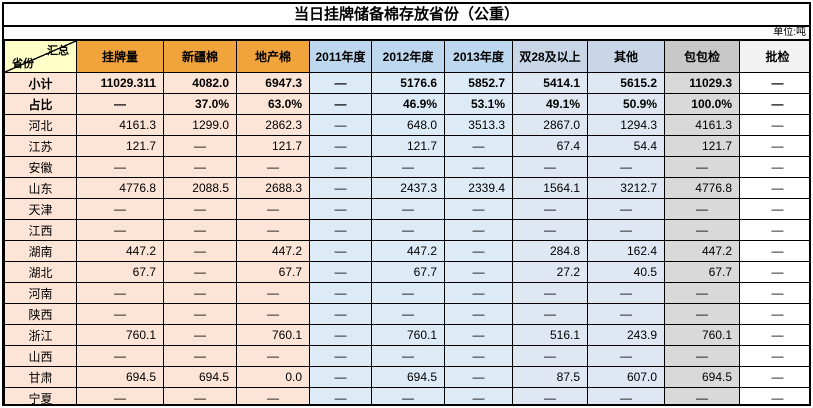  I want to click on province-cell: 甘肃, so click(40, 377).